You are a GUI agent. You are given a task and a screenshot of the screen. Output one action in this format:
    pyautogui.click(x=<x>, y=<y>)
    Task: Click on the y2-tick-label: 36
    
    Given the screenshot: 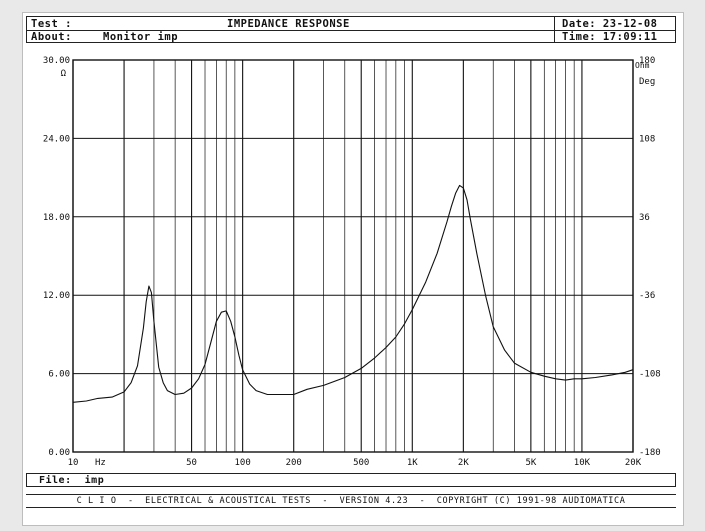 What is the action you would take?
    pyautogui.click(x=644, y=218)
    